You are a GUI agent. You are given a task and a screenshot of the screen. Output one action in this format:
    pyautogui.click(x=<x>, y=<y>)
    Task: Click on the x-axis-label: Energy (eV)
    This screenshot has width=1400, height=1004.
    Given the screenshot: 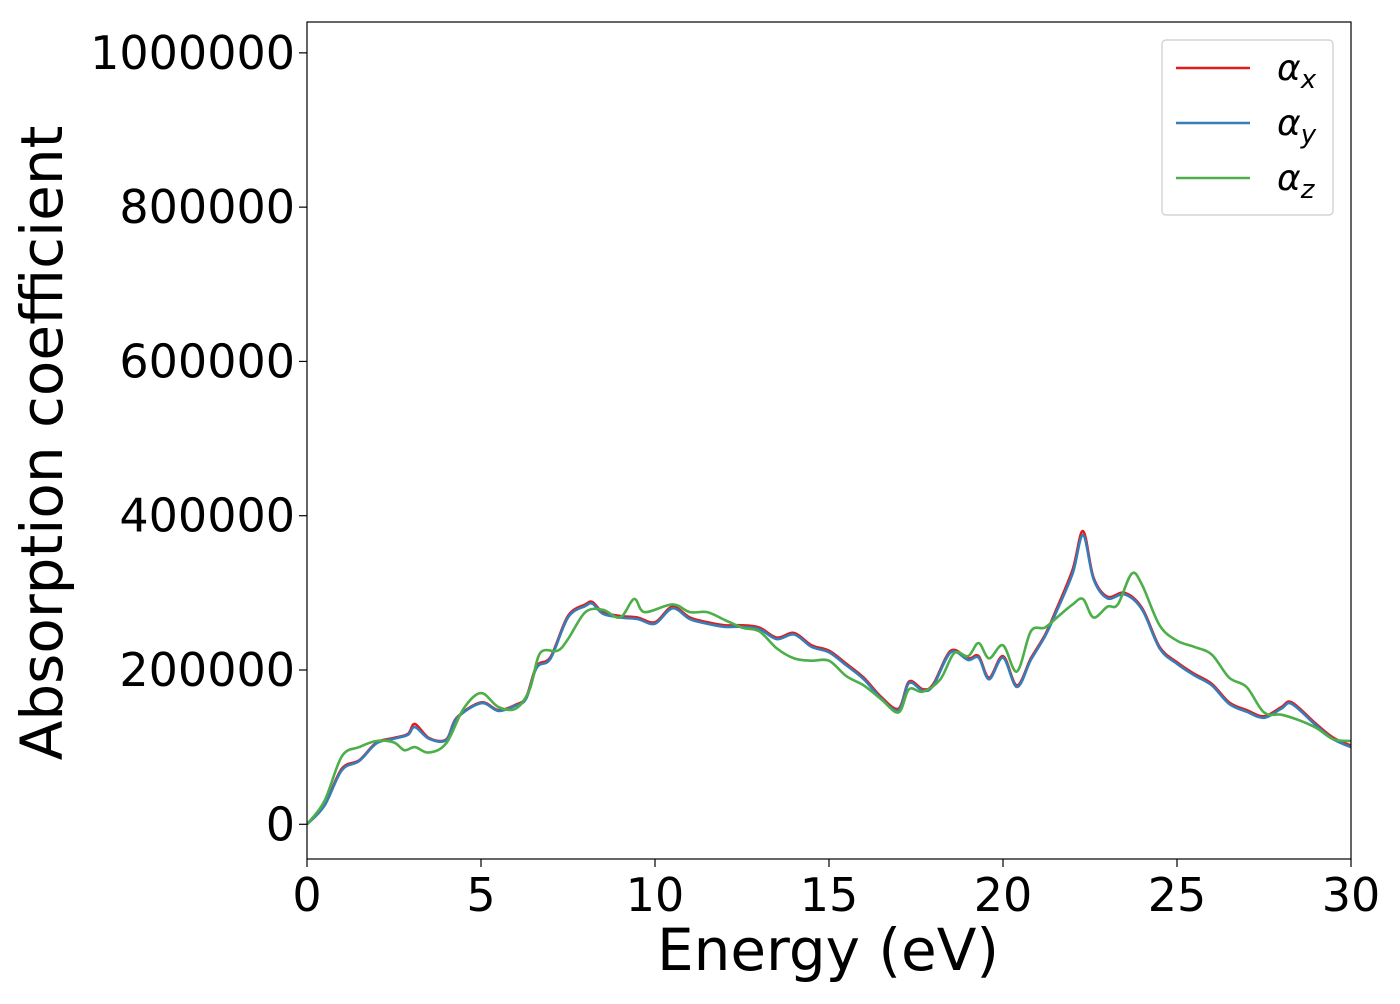 What is the action you would take?
    pyautogui.click(x=828, y=950)
    